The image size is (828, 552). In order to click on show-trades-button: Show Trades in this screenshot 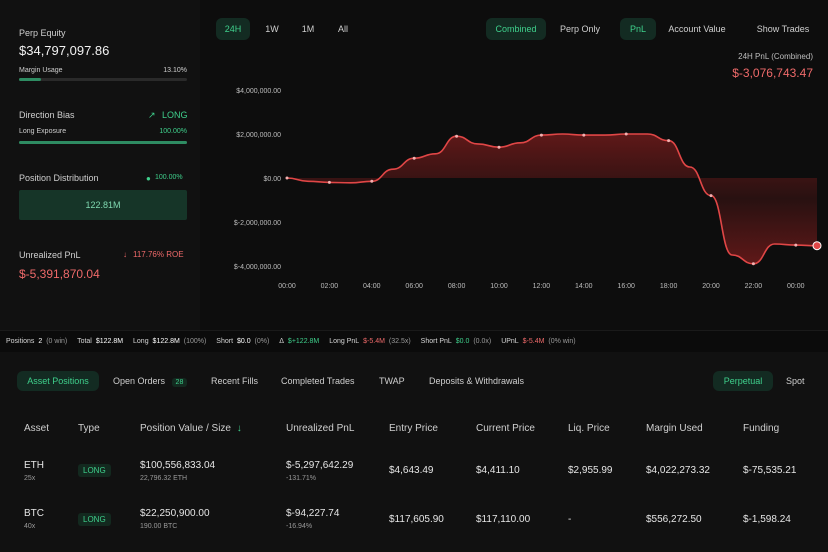, I will do `click(783, 29)`.